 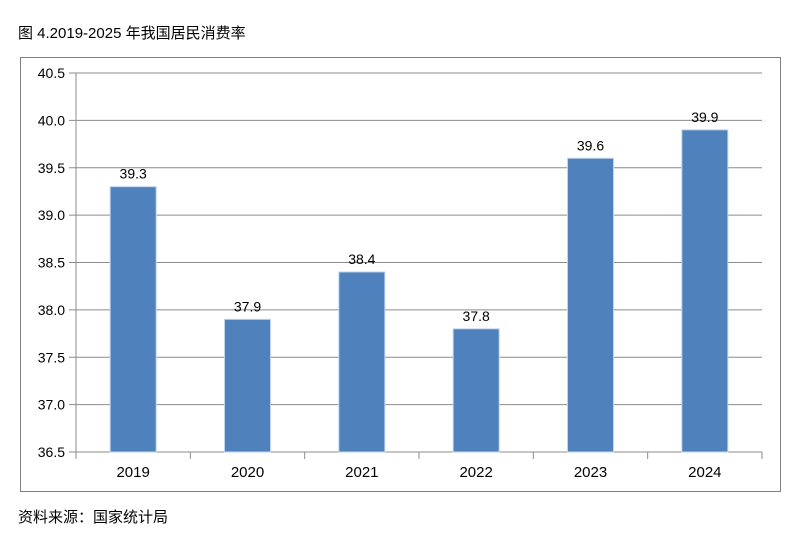 I want to click on x-tick-label: 2019, so click(x=132, y=472).